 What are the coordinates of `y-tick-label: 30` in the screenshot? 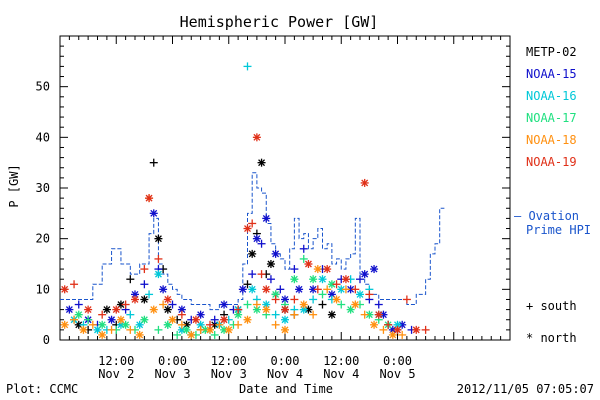 It's located at (43, 188).